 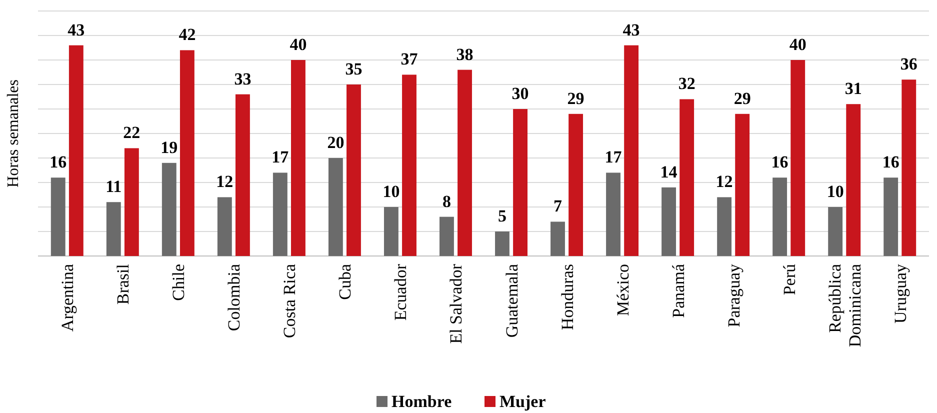 What do you see at coordinates (409, 59) in the screenshot?
I see `data-label: 37` at bounding box center [409, 59].